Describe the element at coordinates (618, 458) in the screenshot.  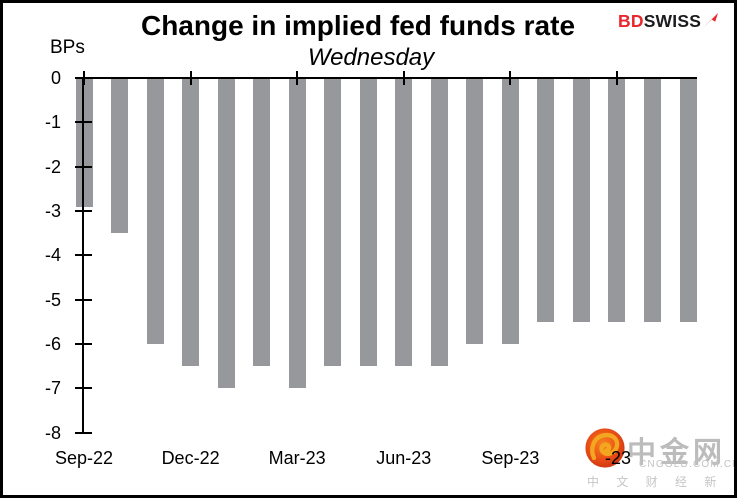
I see `x-tick-label-dec23-visible-part: -23` at that location.